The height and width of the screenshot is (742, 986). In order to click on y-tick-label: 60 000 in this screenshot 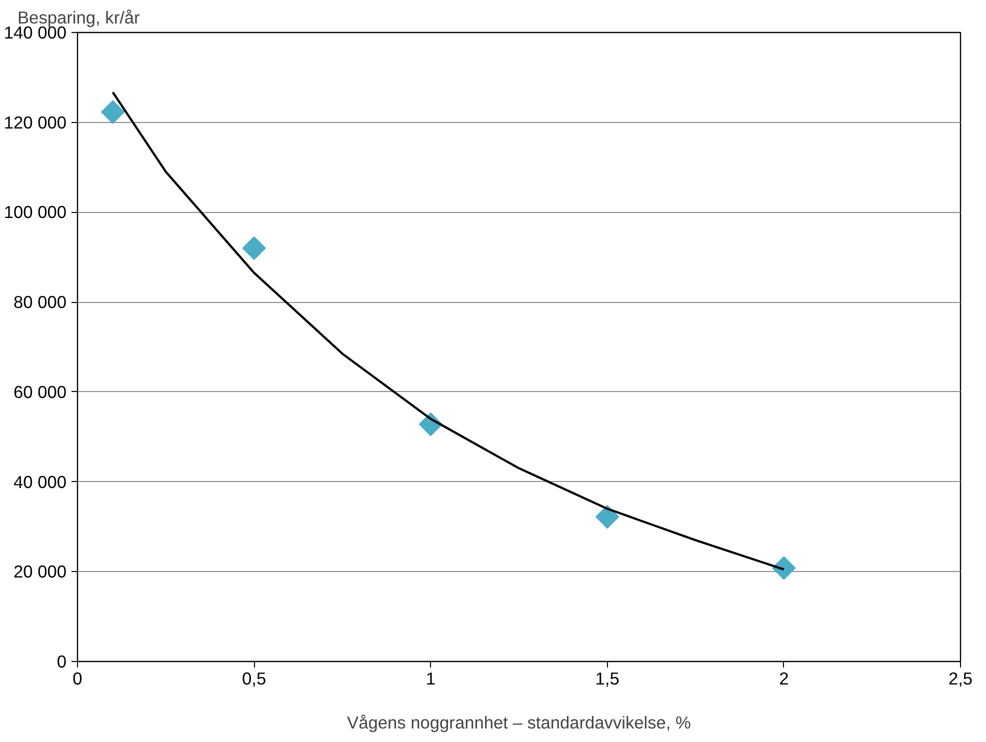, I will do `click(40, 392)`.